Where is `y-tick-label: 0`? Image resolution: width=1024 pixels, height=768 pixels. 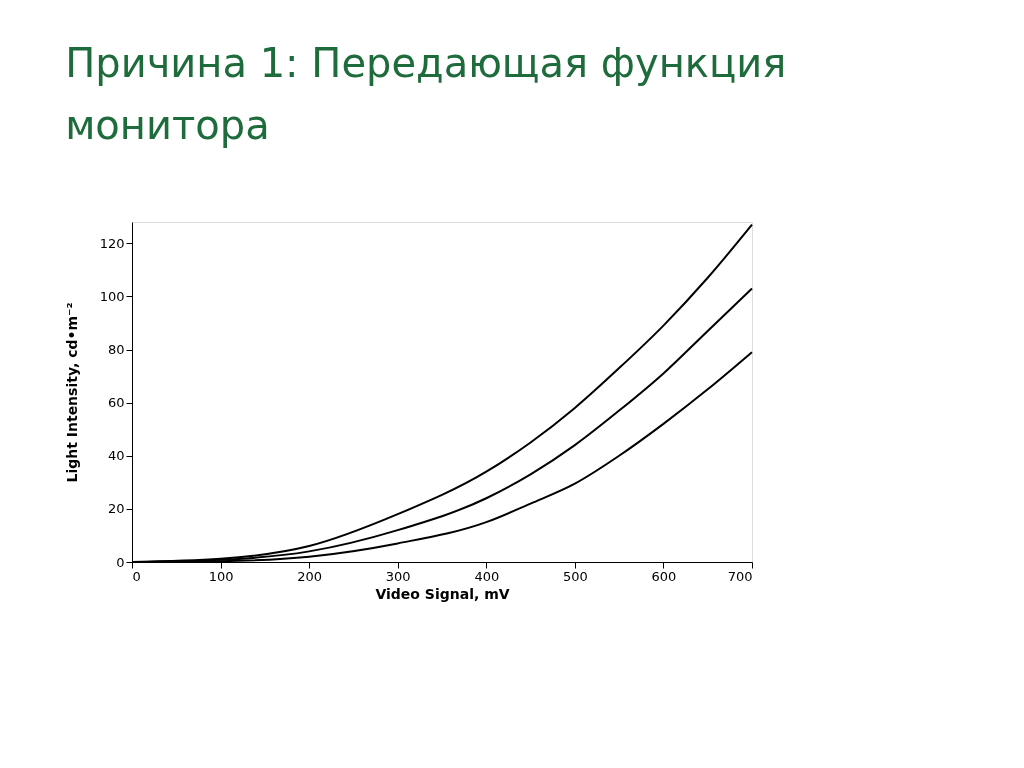 y-tick-label: 0 is located at coordinates (120, 562).